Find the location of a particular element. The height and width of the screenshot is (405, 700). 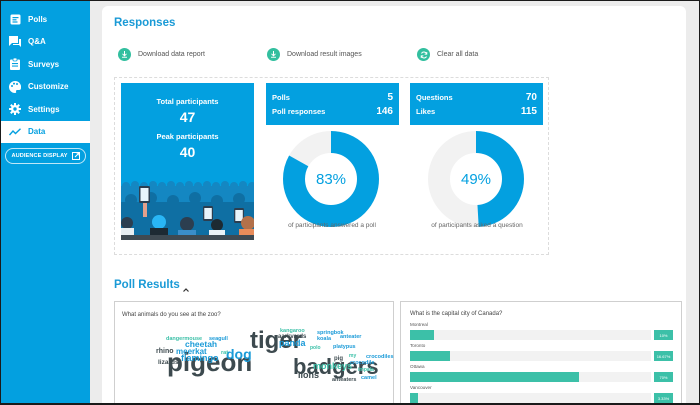

wordcloud-word: dangermouse is located at coordinates (184, 338).